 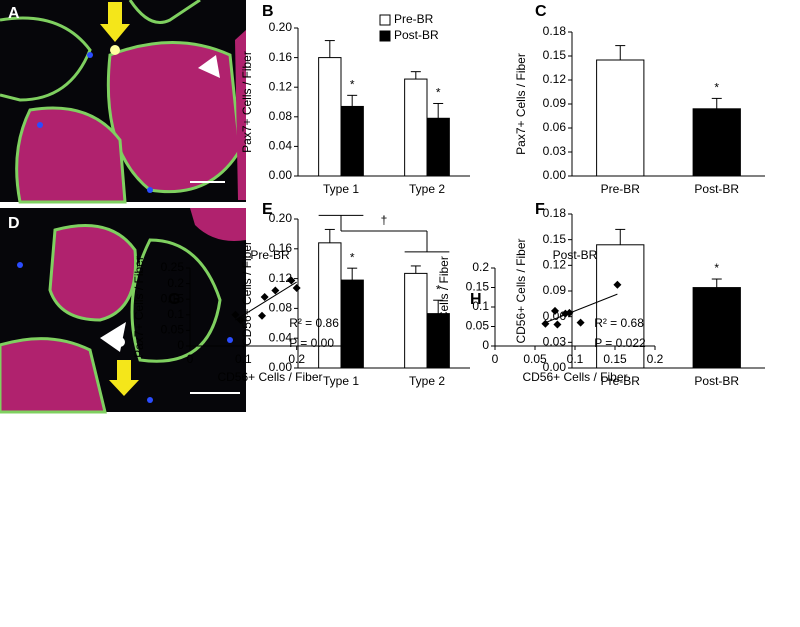 I want to click on micrograph-a, so click(x=123, y=102).